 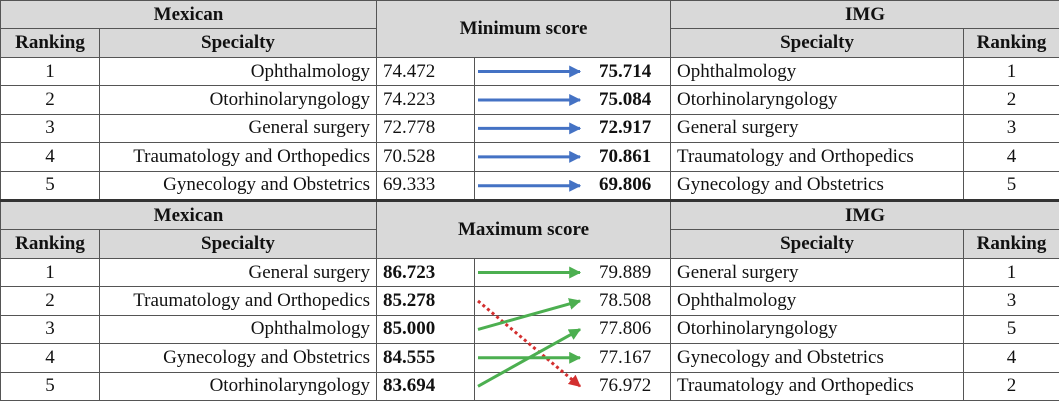 What do you see at coordinates (1011, 272) in the screenshot?
I see `max-img-rank: 1` at bounding box center [1011, 272].